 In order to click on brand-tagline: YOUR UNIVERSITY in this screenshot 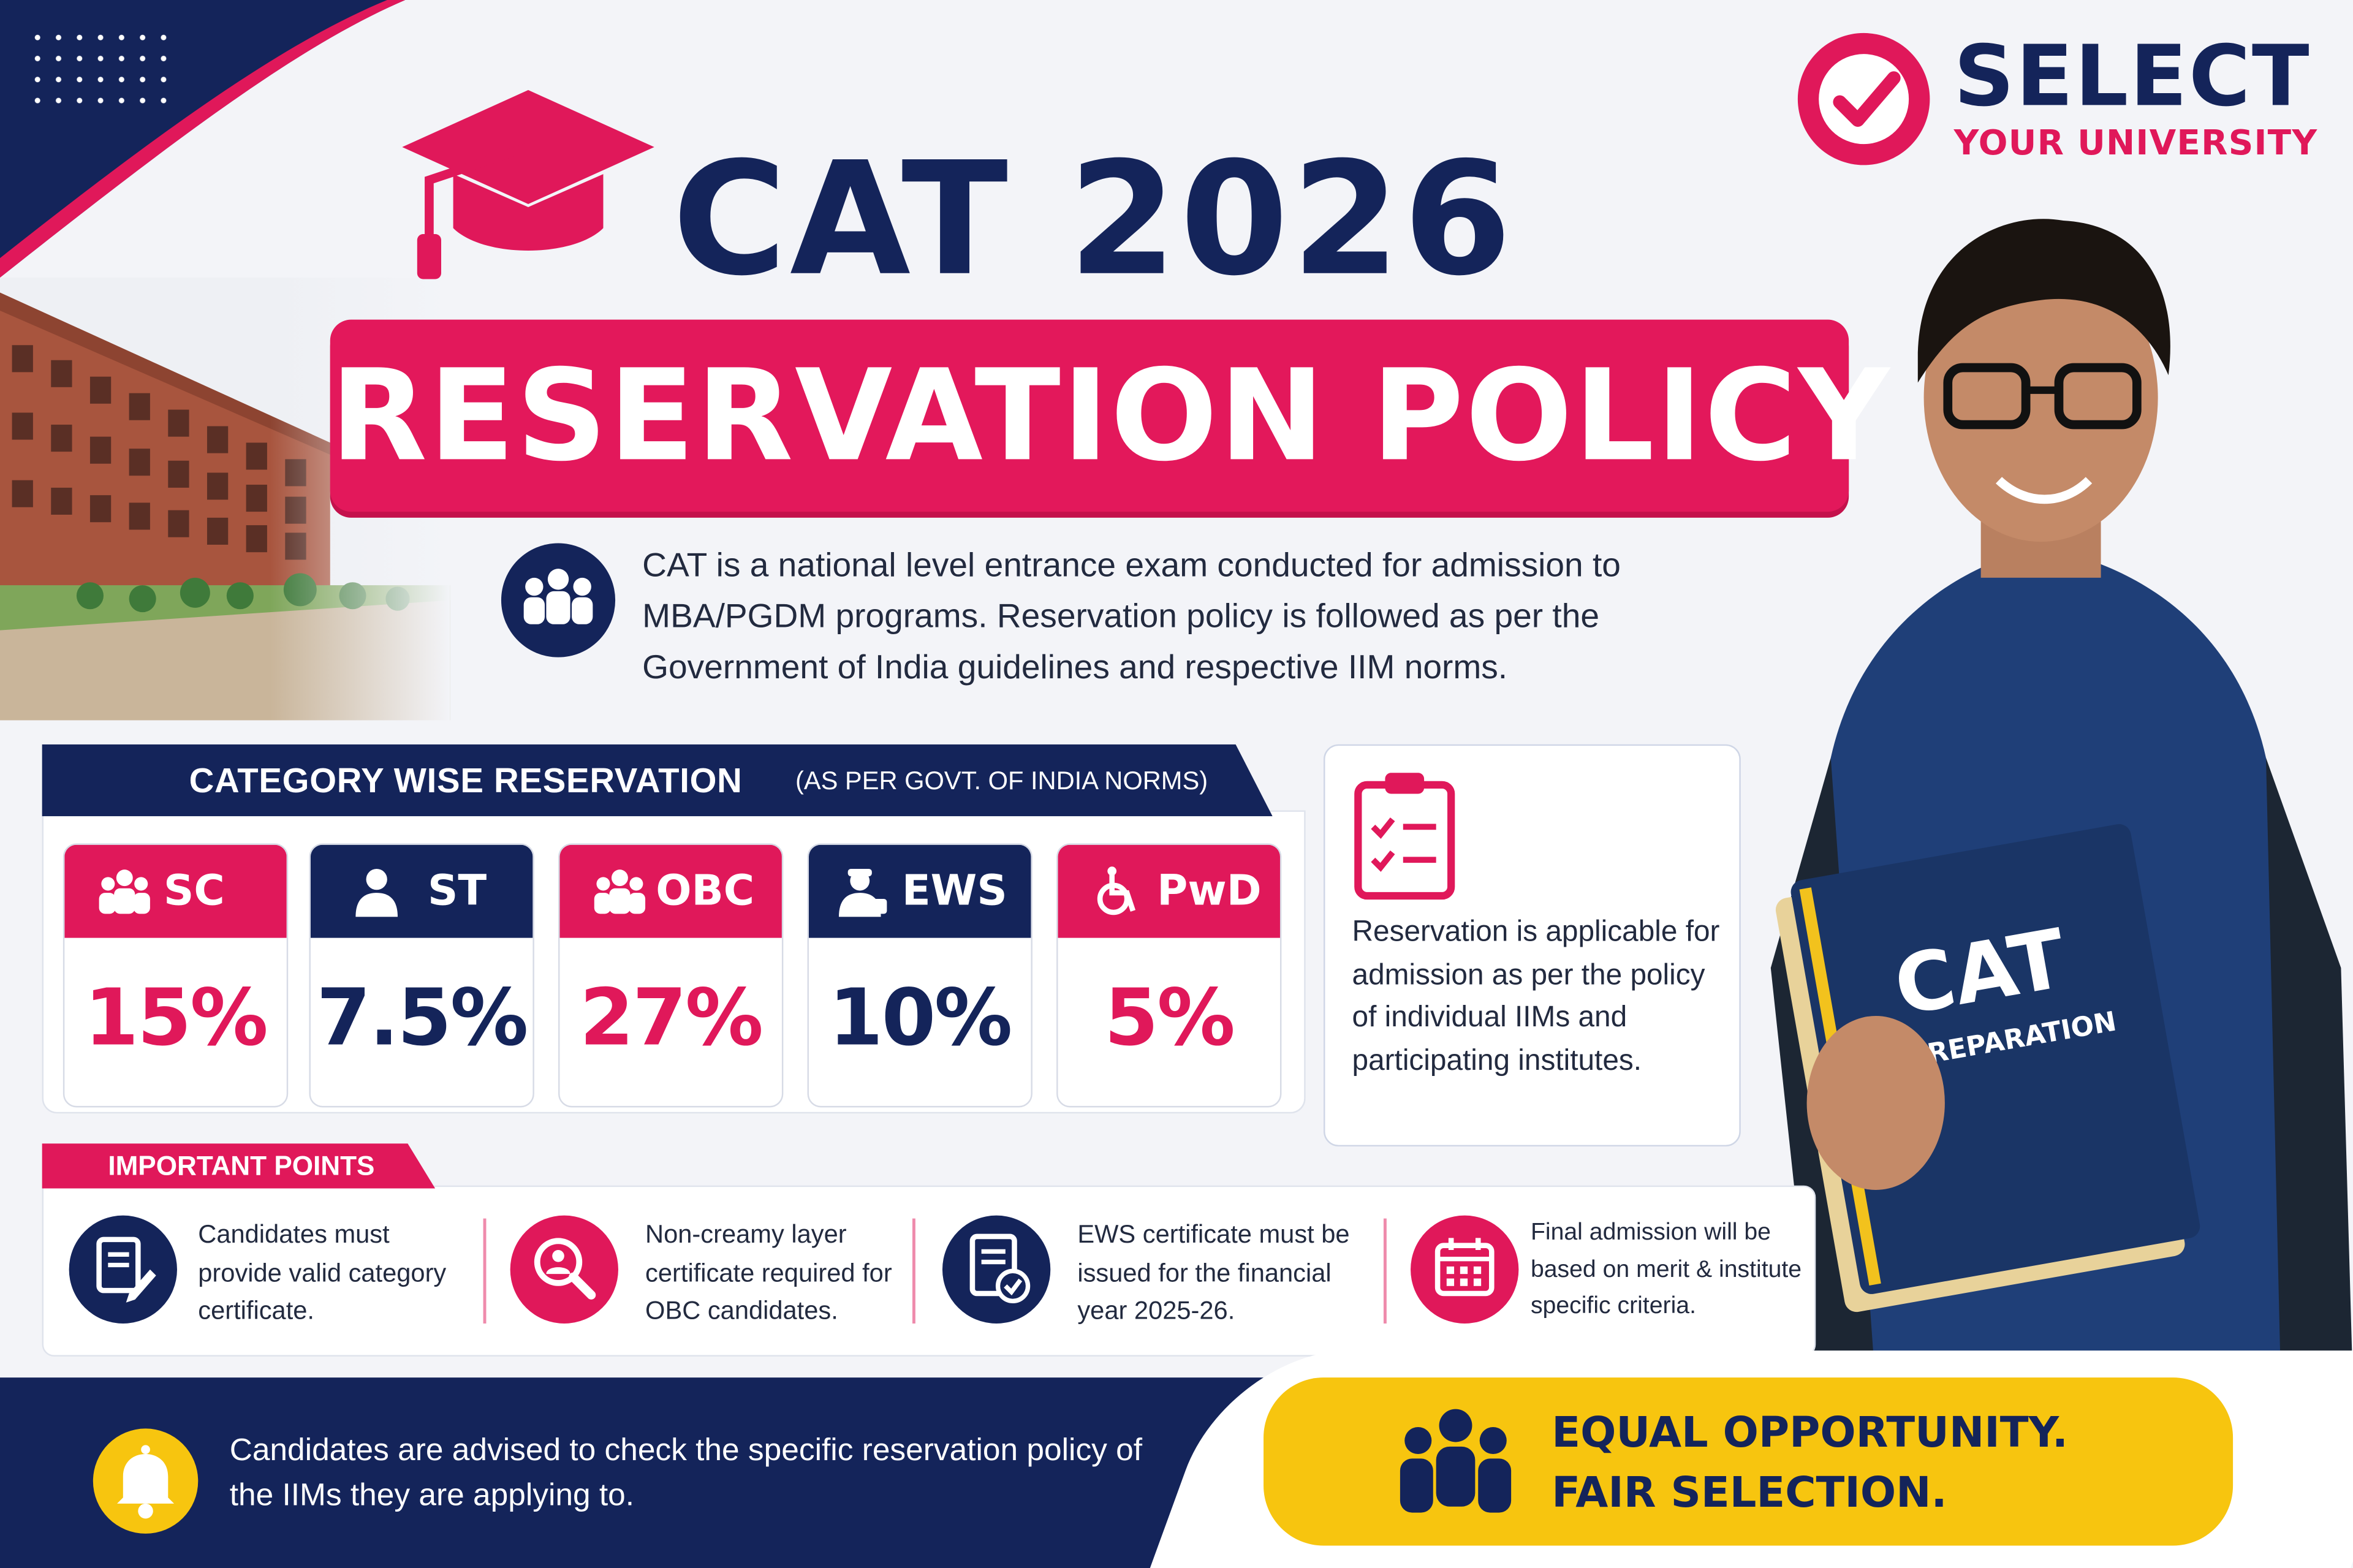, I will do `click(2135, 144)`.